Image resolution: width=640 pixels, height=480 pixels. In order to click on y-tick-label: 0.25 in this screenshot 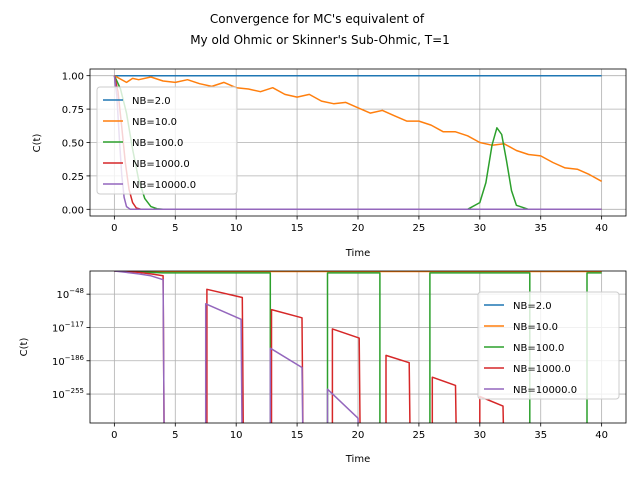, I will do `click(73, 177)`.